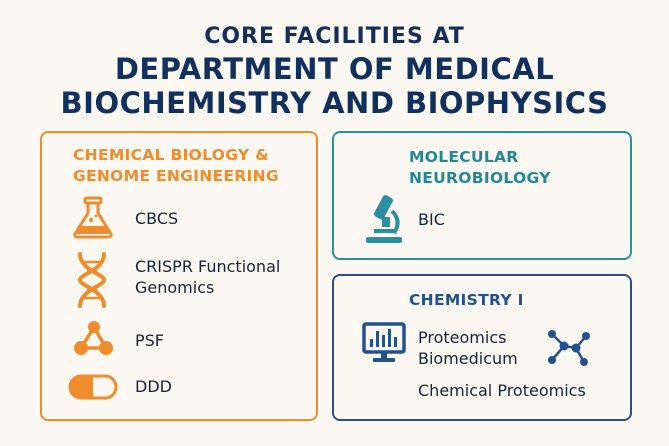  Describe the element at coordinates (468, 348) in the screenshot. I see `proteomics-biomedicum-label: Proteomics Biomedicum` at that location.